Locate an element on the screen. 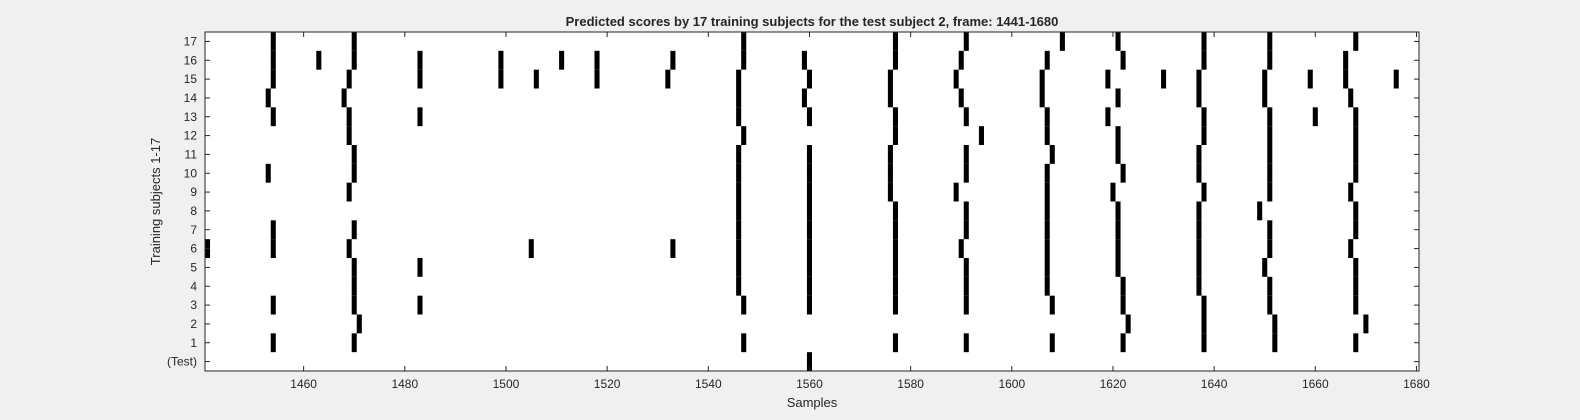  y-tick-label: 11 is located at coordinates (191, 154).